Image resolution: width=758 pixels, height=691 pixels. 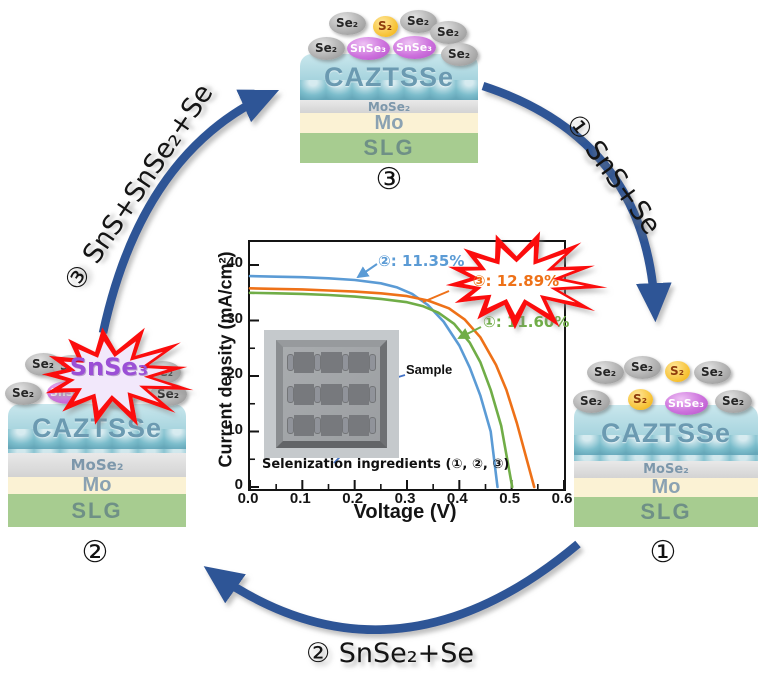 I want to click on device-stack-right: CAZTSSe MoSe₂ Mo SLG ①, so click(x=666, y=465).